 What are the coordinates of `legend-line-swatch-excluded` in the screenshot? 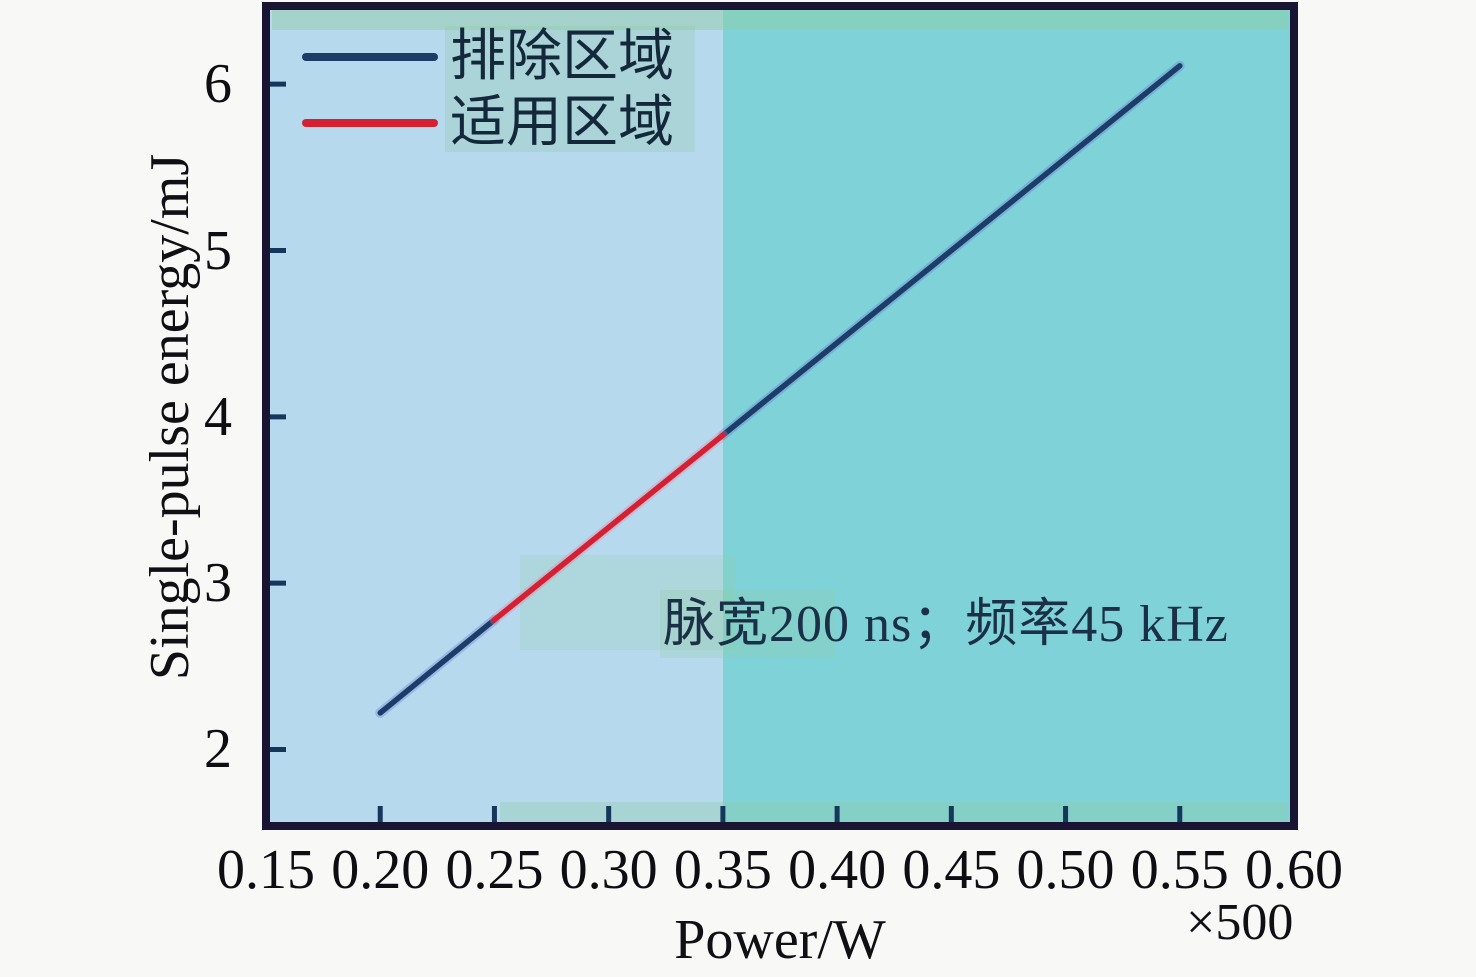 It's located at (370, 57).